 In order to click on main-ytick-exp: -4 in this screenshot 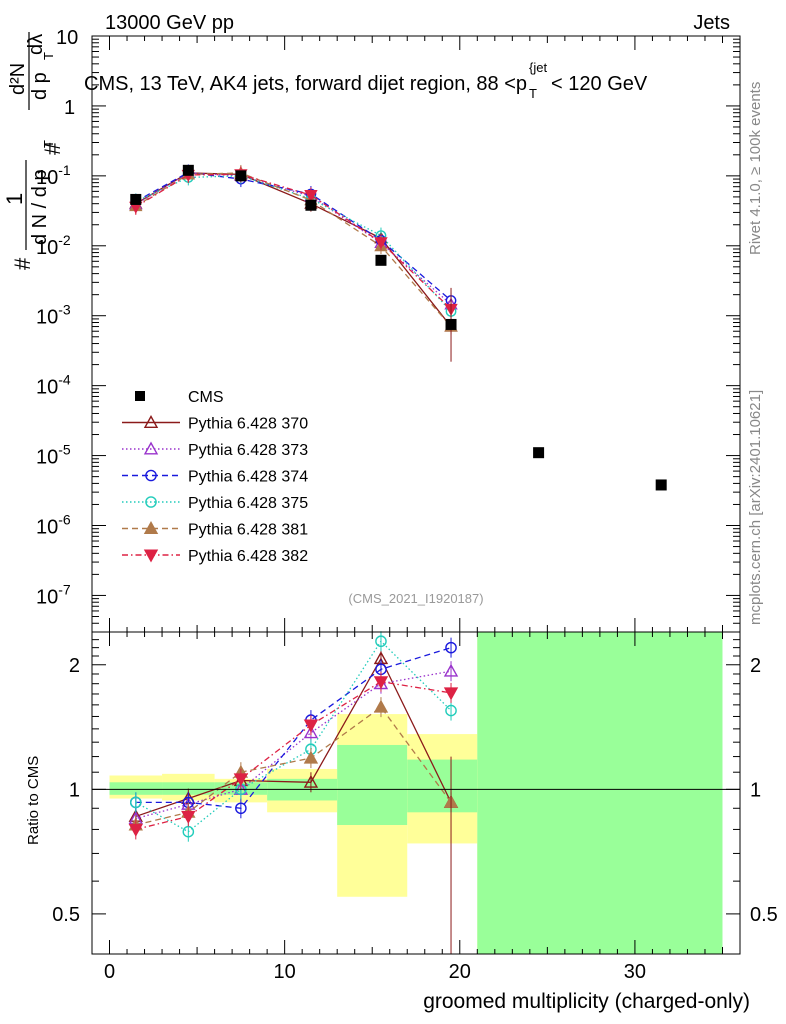, I will do `click(64, 380)`.